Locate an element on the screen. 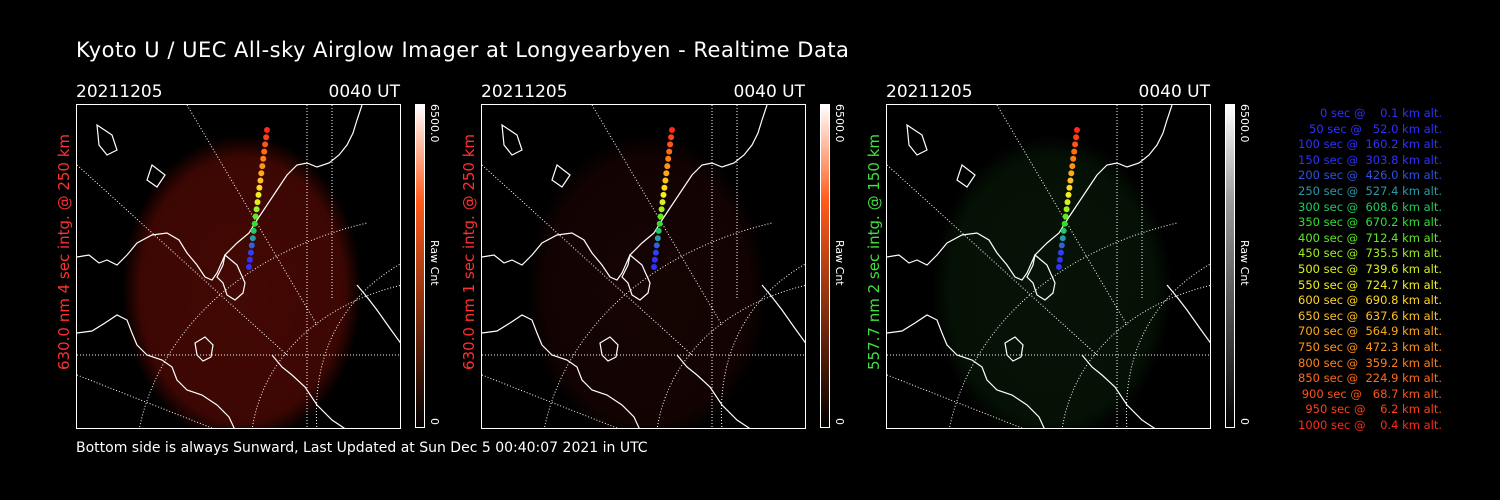 The height and width of the screenshot is (500, 1500). panel-2-ylabel: 630.0 nm 1 sec intg. @ 250 km is located at coordinates (469, 251).